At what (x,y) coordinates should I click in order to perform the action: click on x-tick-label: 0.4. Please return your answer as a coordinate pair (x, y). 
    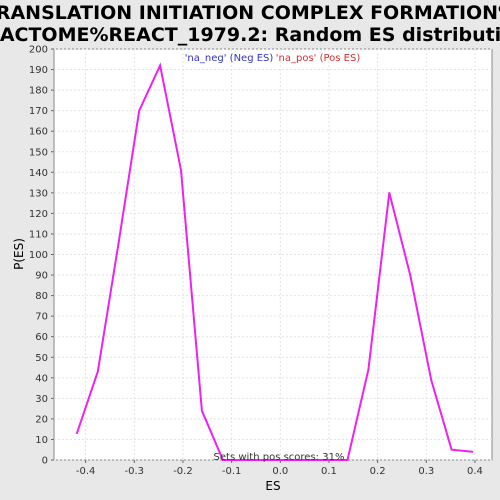
    Looking at the image, I should click on (475, 471).